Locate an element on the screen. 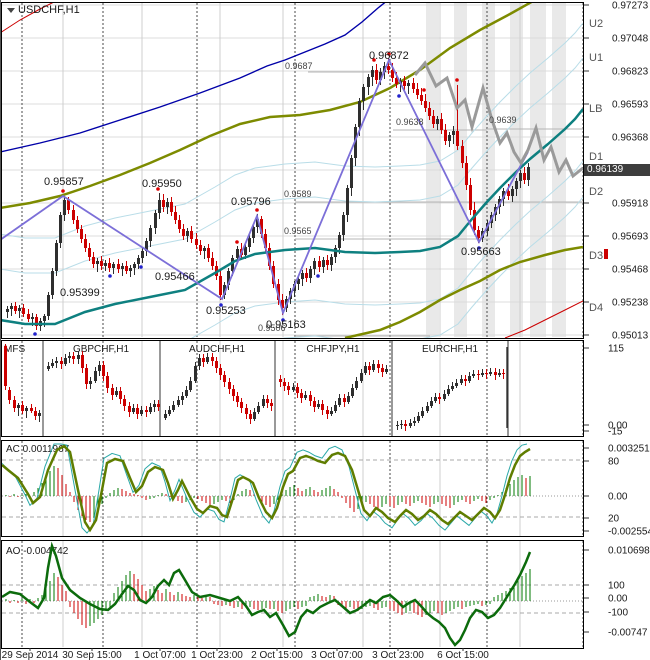 This screenshot has height=660, width=650. zigzag-price-label: 0.95163 is located at coordinates (286, 325).